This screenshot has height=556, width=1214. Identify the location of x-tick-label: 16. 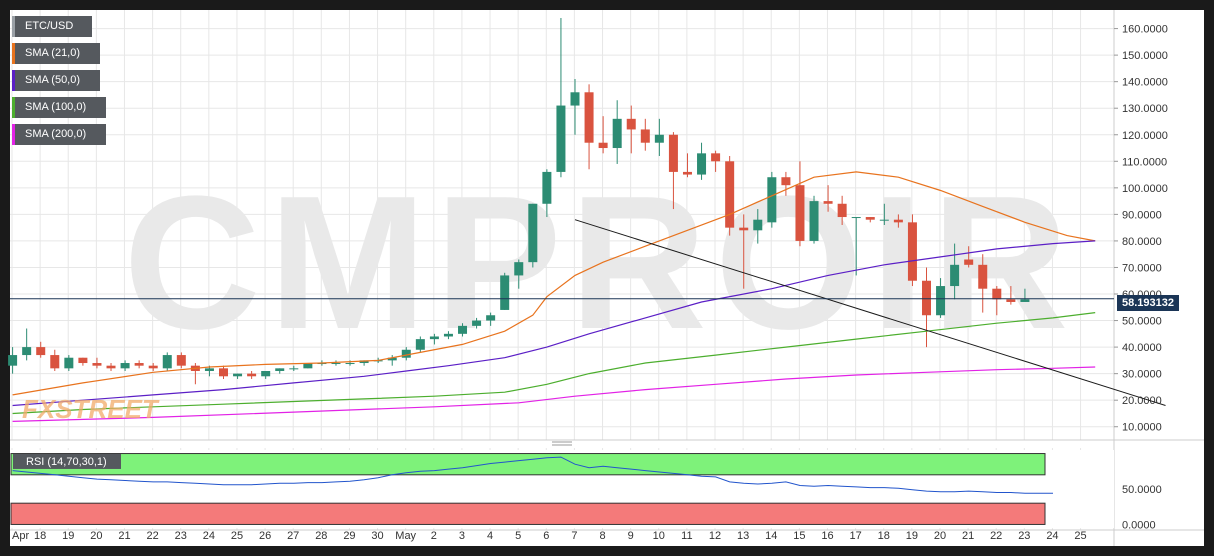
(827, 536).